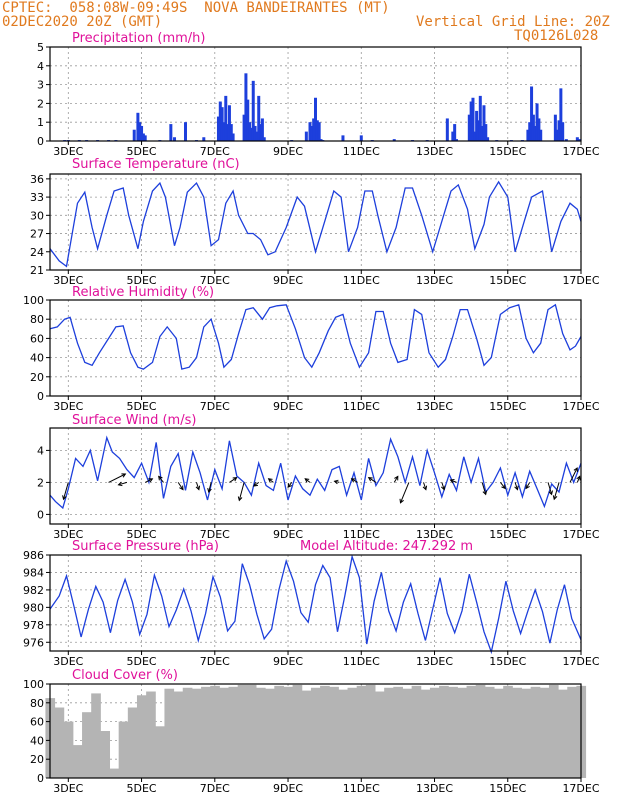  What do you see at coordinates (33, 555) in the screenshot?
I see `y-tick-label: 986` at bounding box center [33, 555].